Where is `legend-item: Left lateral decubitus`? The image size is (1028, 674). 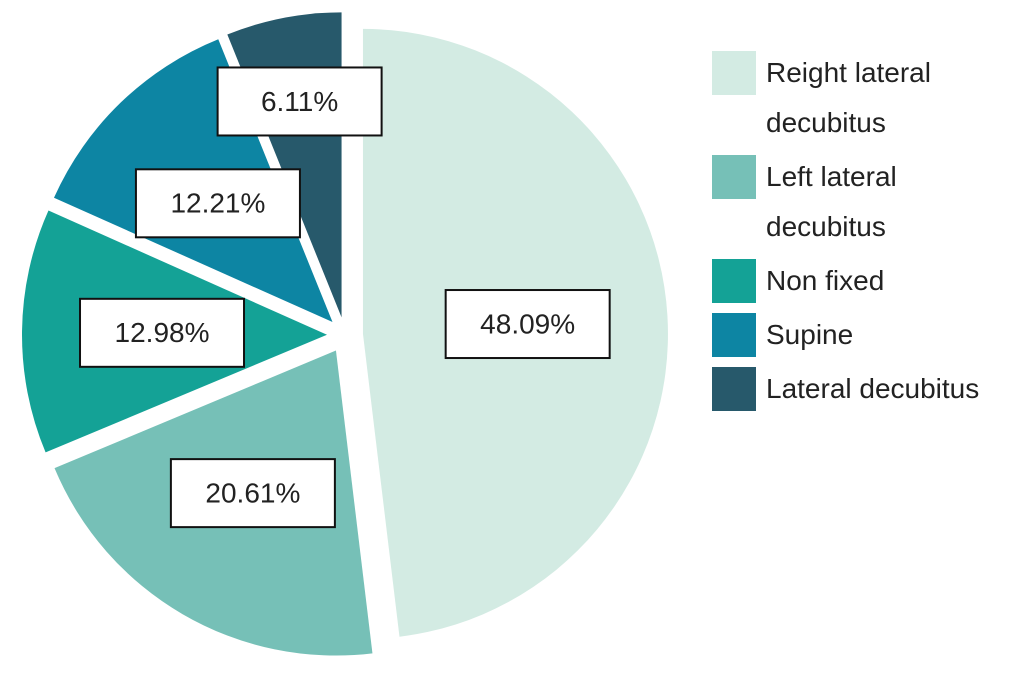 legend-item: Left lateral decubitus is located at coordinates (867, 202).